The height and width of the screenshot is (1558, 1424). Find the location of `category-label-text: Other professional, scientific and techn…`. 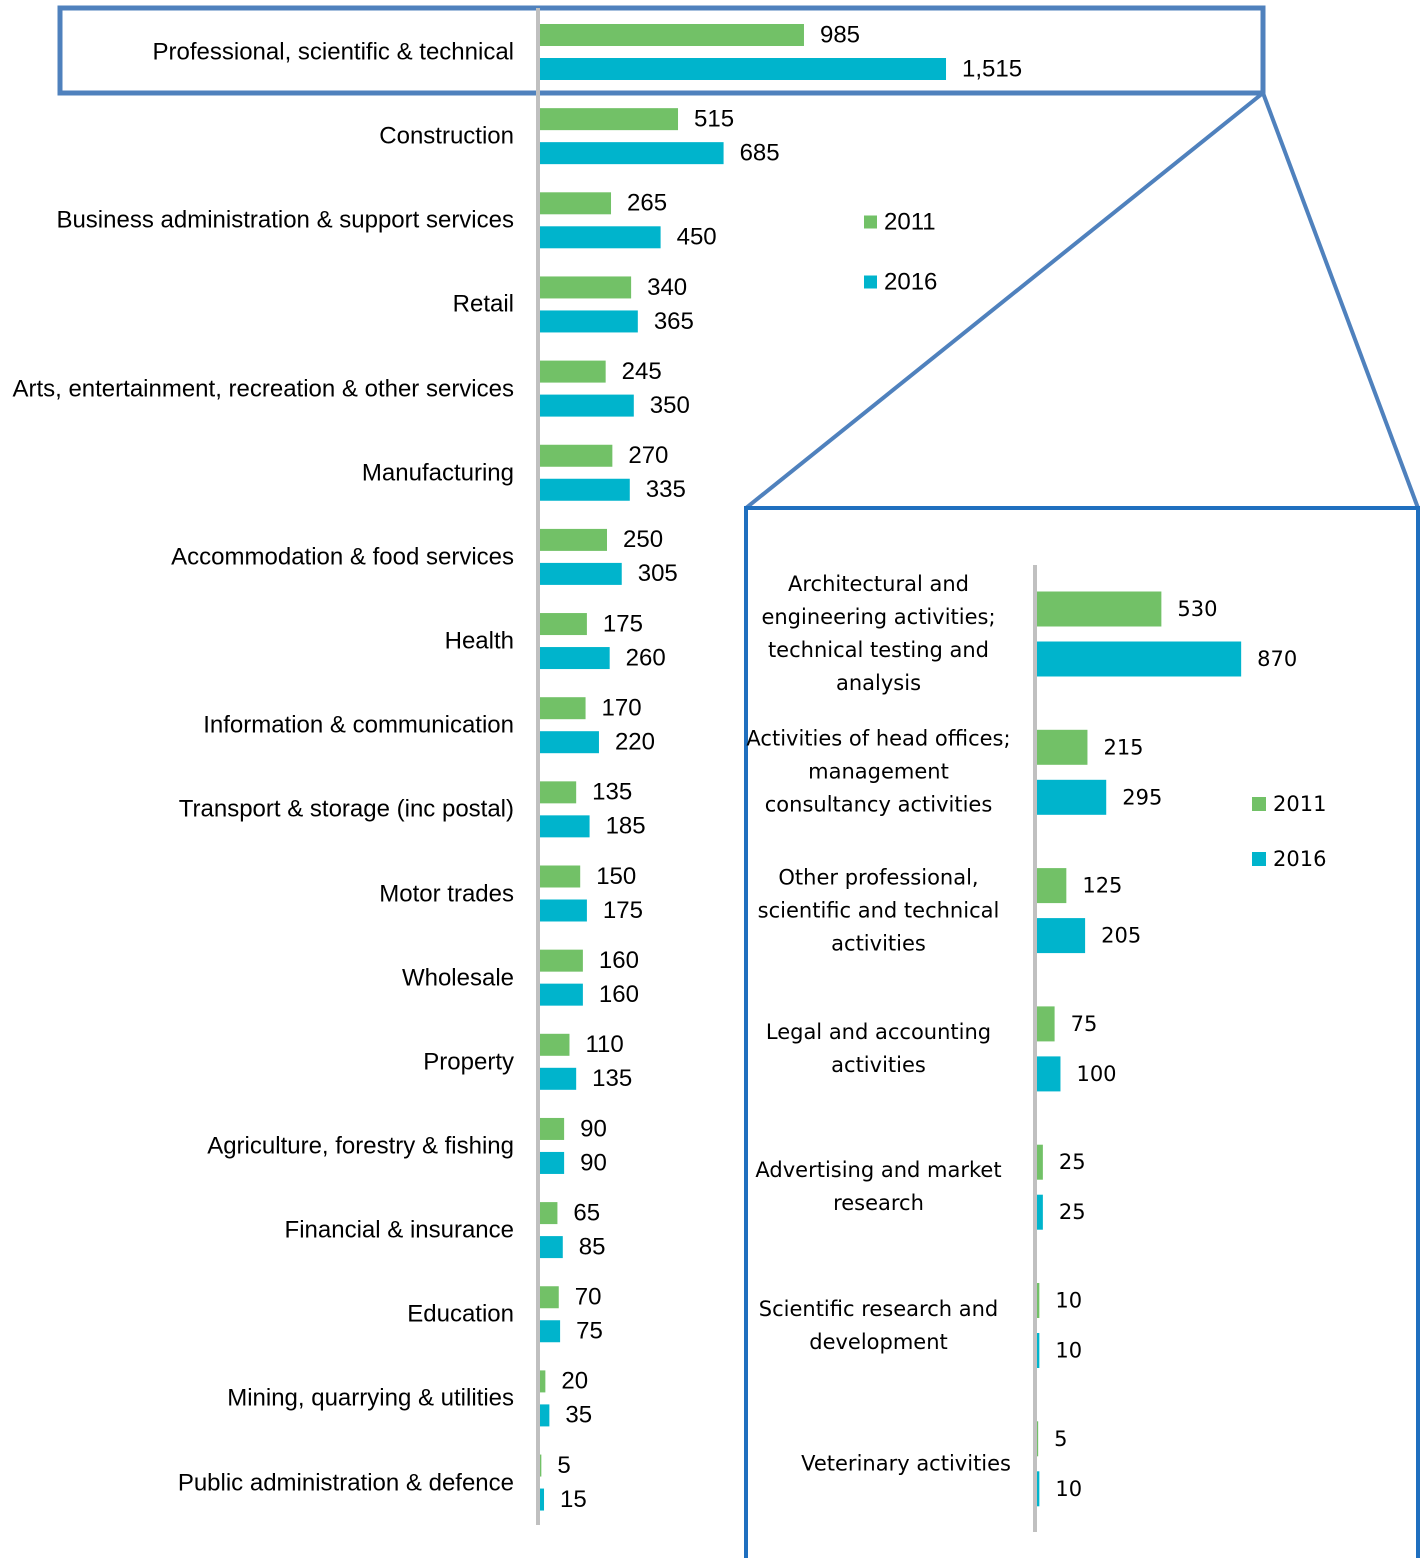

category-label-text: Other professional, scientific and techn… is located at coordinates (878, 910).